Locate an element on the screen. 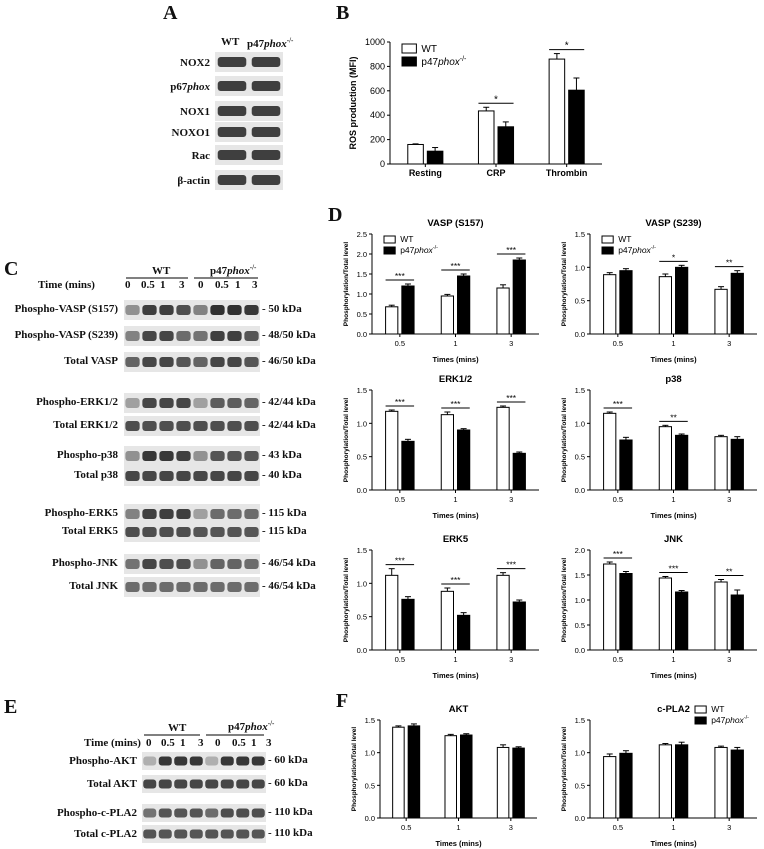  legend-label-wt: WT is located at coordinates (429, 49).